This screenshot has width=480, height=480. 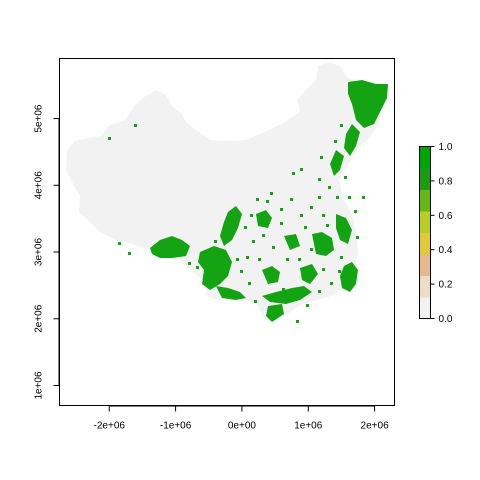 I want to click on y-tick-label: 3e+06, so click(x=39, y=252).